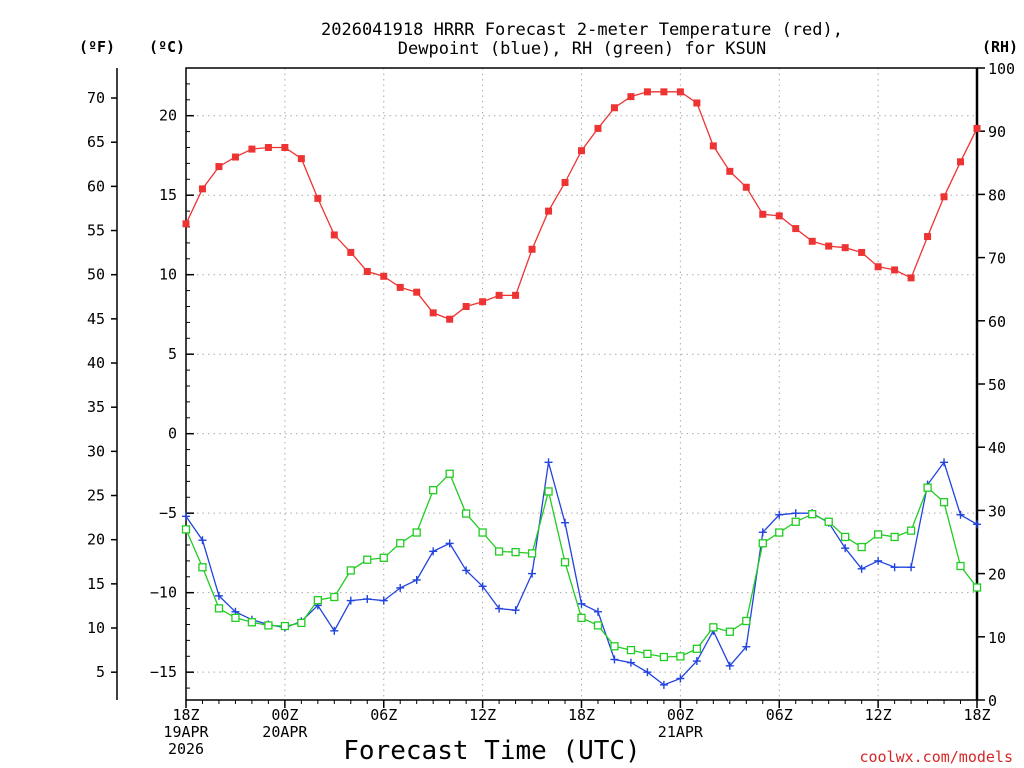 The height and width of the screenshot is (768, 1024). I want to click on fahrenheit-tick-label: 20, so click(96, 540).